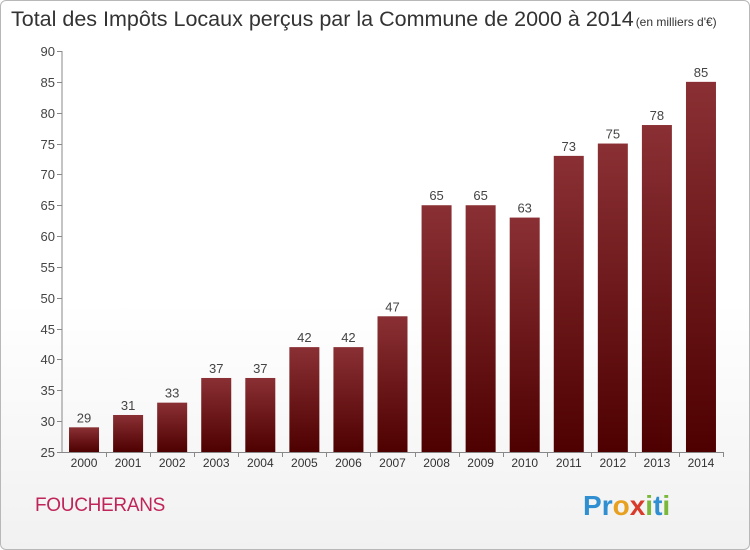 This screenshot has width=750, height=550. Describe the element at coordinates (701, 463) in the screenshot. I see `x-tick-label: 2014` at that location.